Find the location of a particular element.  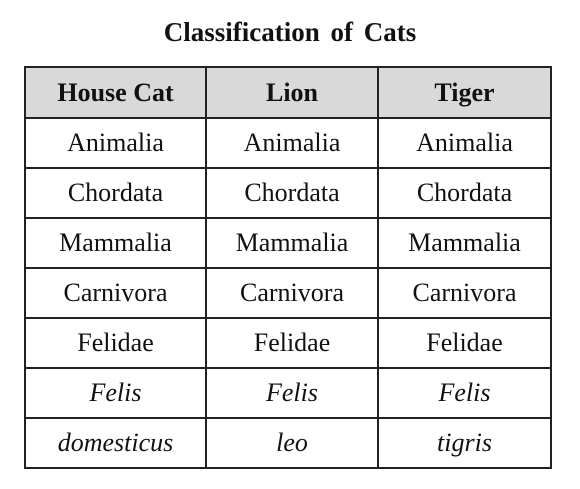

table-row-phylum: Chordata Chordata Chordata is located at coordinates (288, 193).